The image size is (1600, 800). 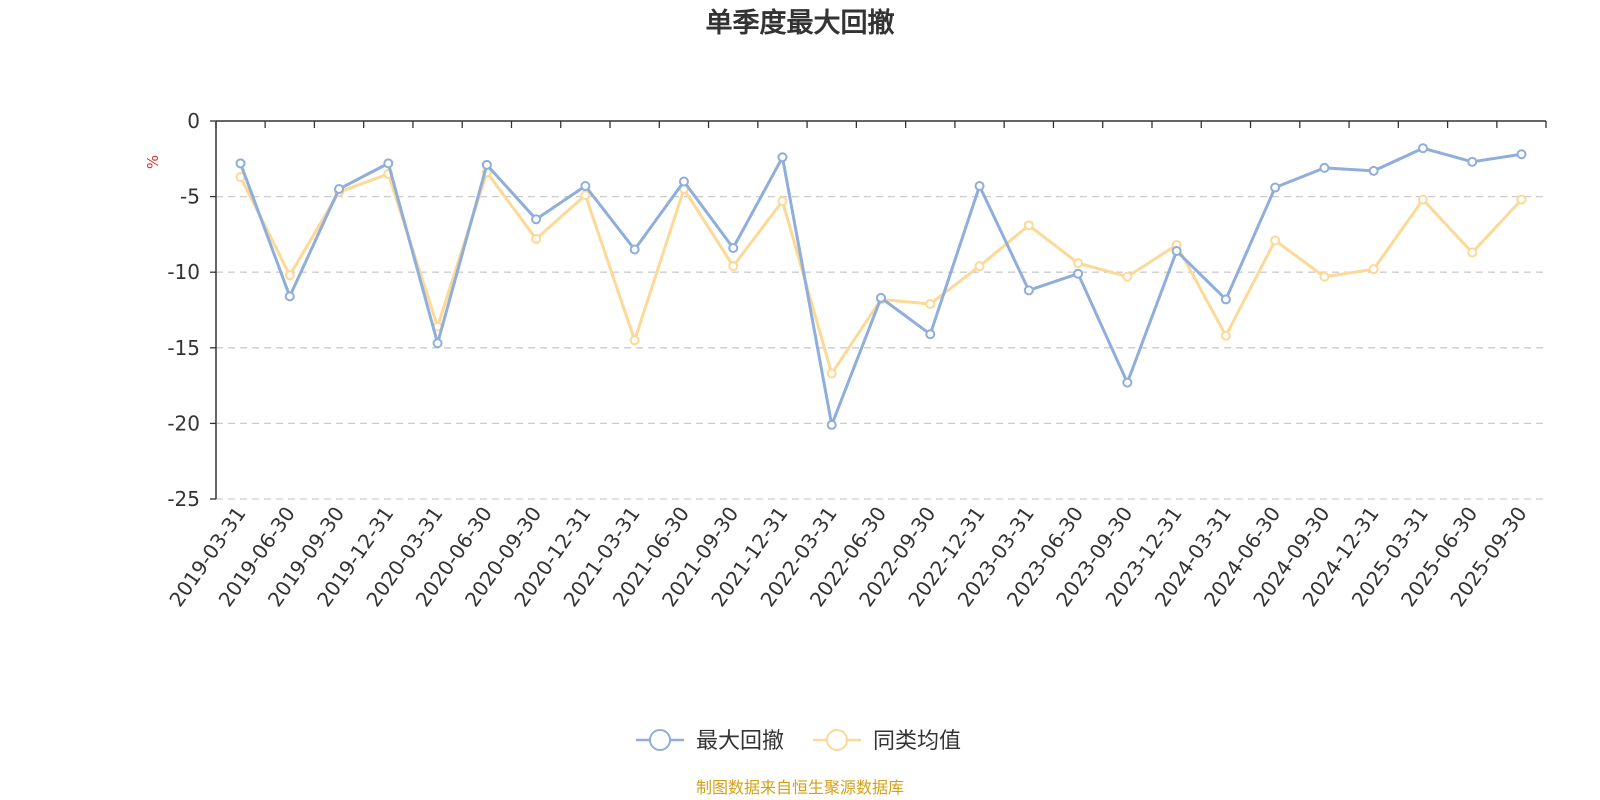 I want to click on source-note: 制图数据来自恒生聚源数据库, so click(x=800, y=787).